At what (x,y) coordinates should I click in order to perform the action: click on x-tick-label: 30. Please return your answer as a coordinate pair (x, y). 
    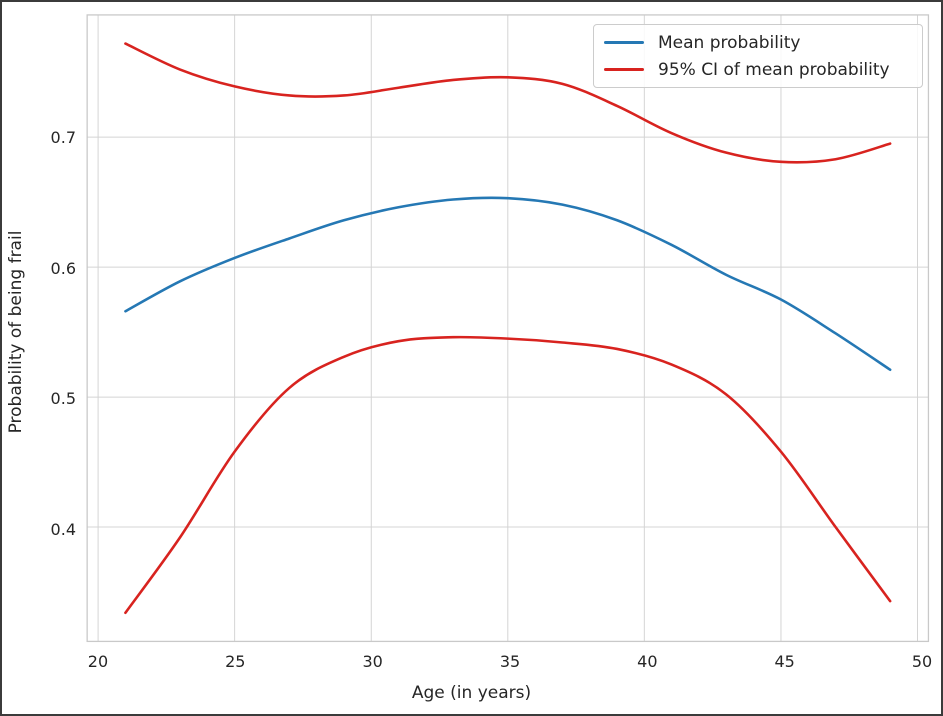
    Looking at the image, I should click on (372, 661).